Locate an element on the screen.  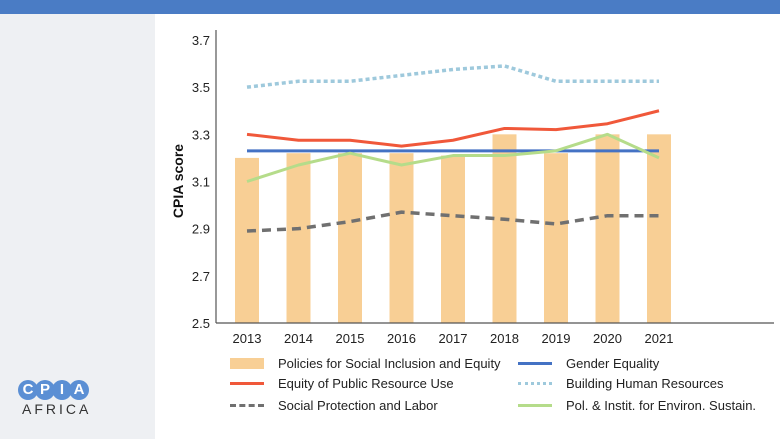
legend-item: Policies for Social Inclusion and Equity is located at coordinates (365, 363).